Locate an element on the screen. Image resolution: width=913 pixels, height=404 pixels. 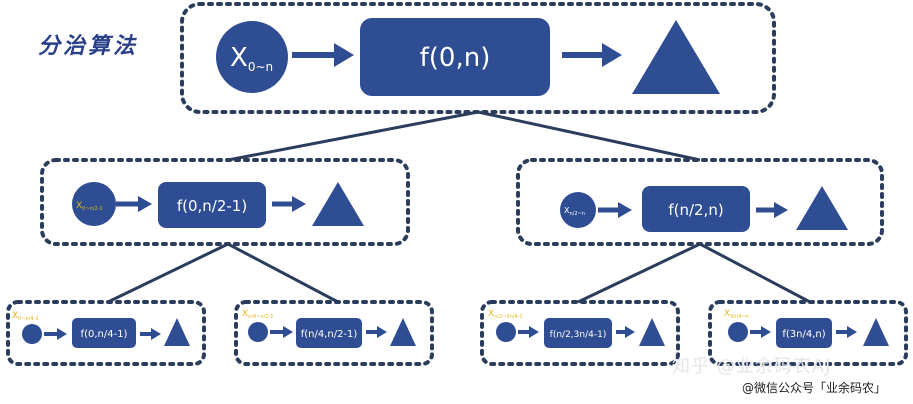
leaf3-result-triangle is located at coordinates (652, 332).